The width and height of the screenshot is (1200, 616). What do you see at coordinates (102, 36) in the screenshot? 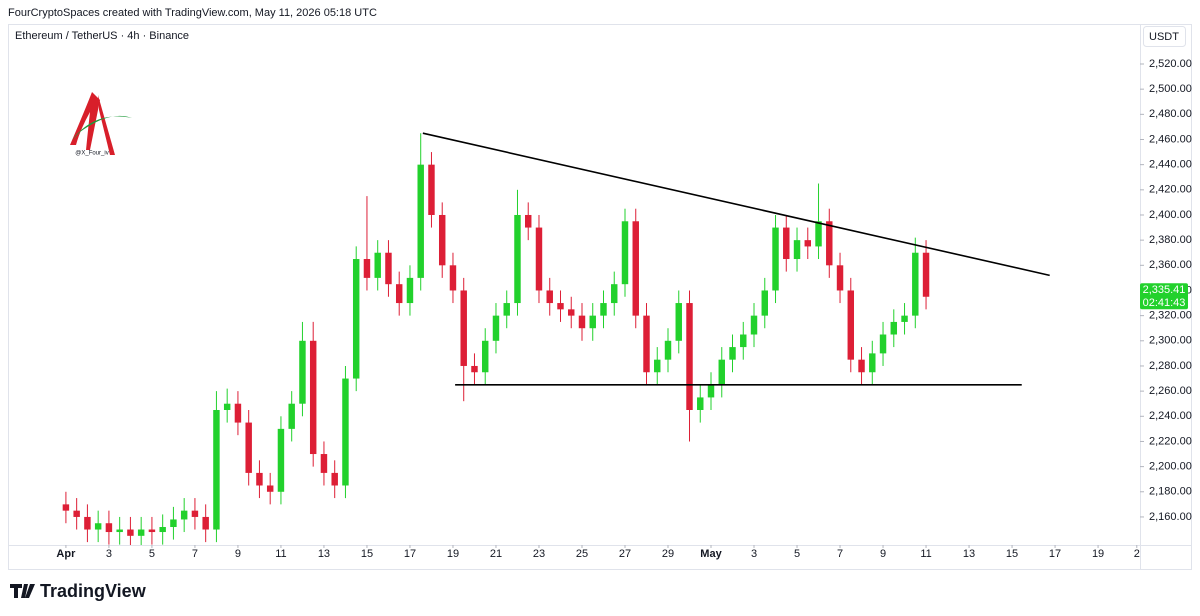
I see `symbol-title: Ethereum / TetherUS · 4h · Binance` at bounding box center [102, 36].